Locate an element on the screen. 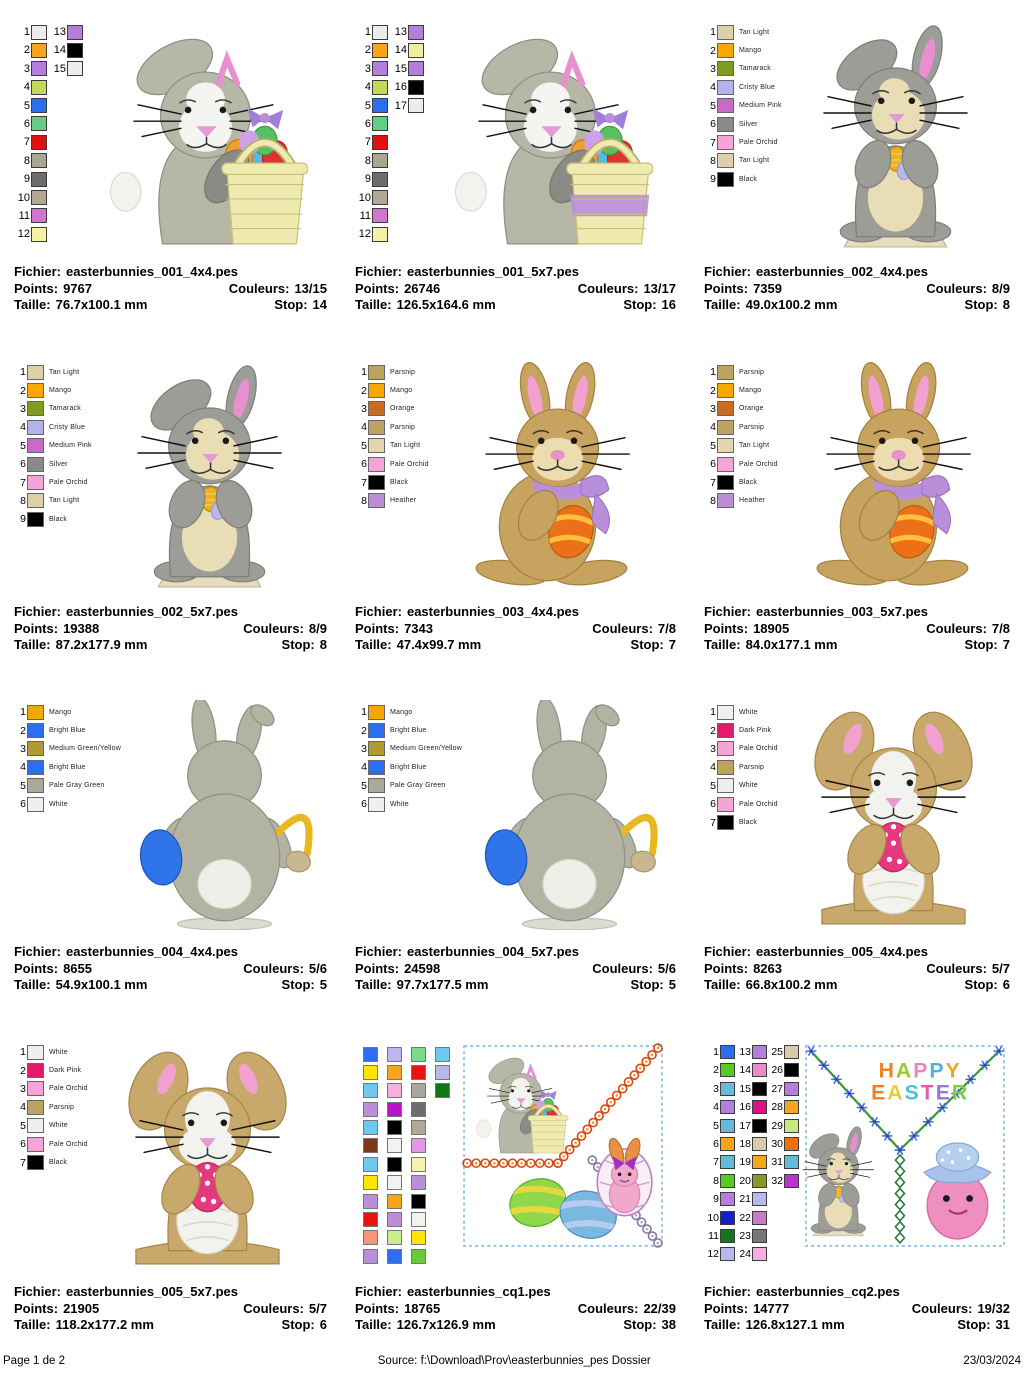 The image size is (1024, 1374). color-name: Medium Pink is located at coordinates (70, 446).